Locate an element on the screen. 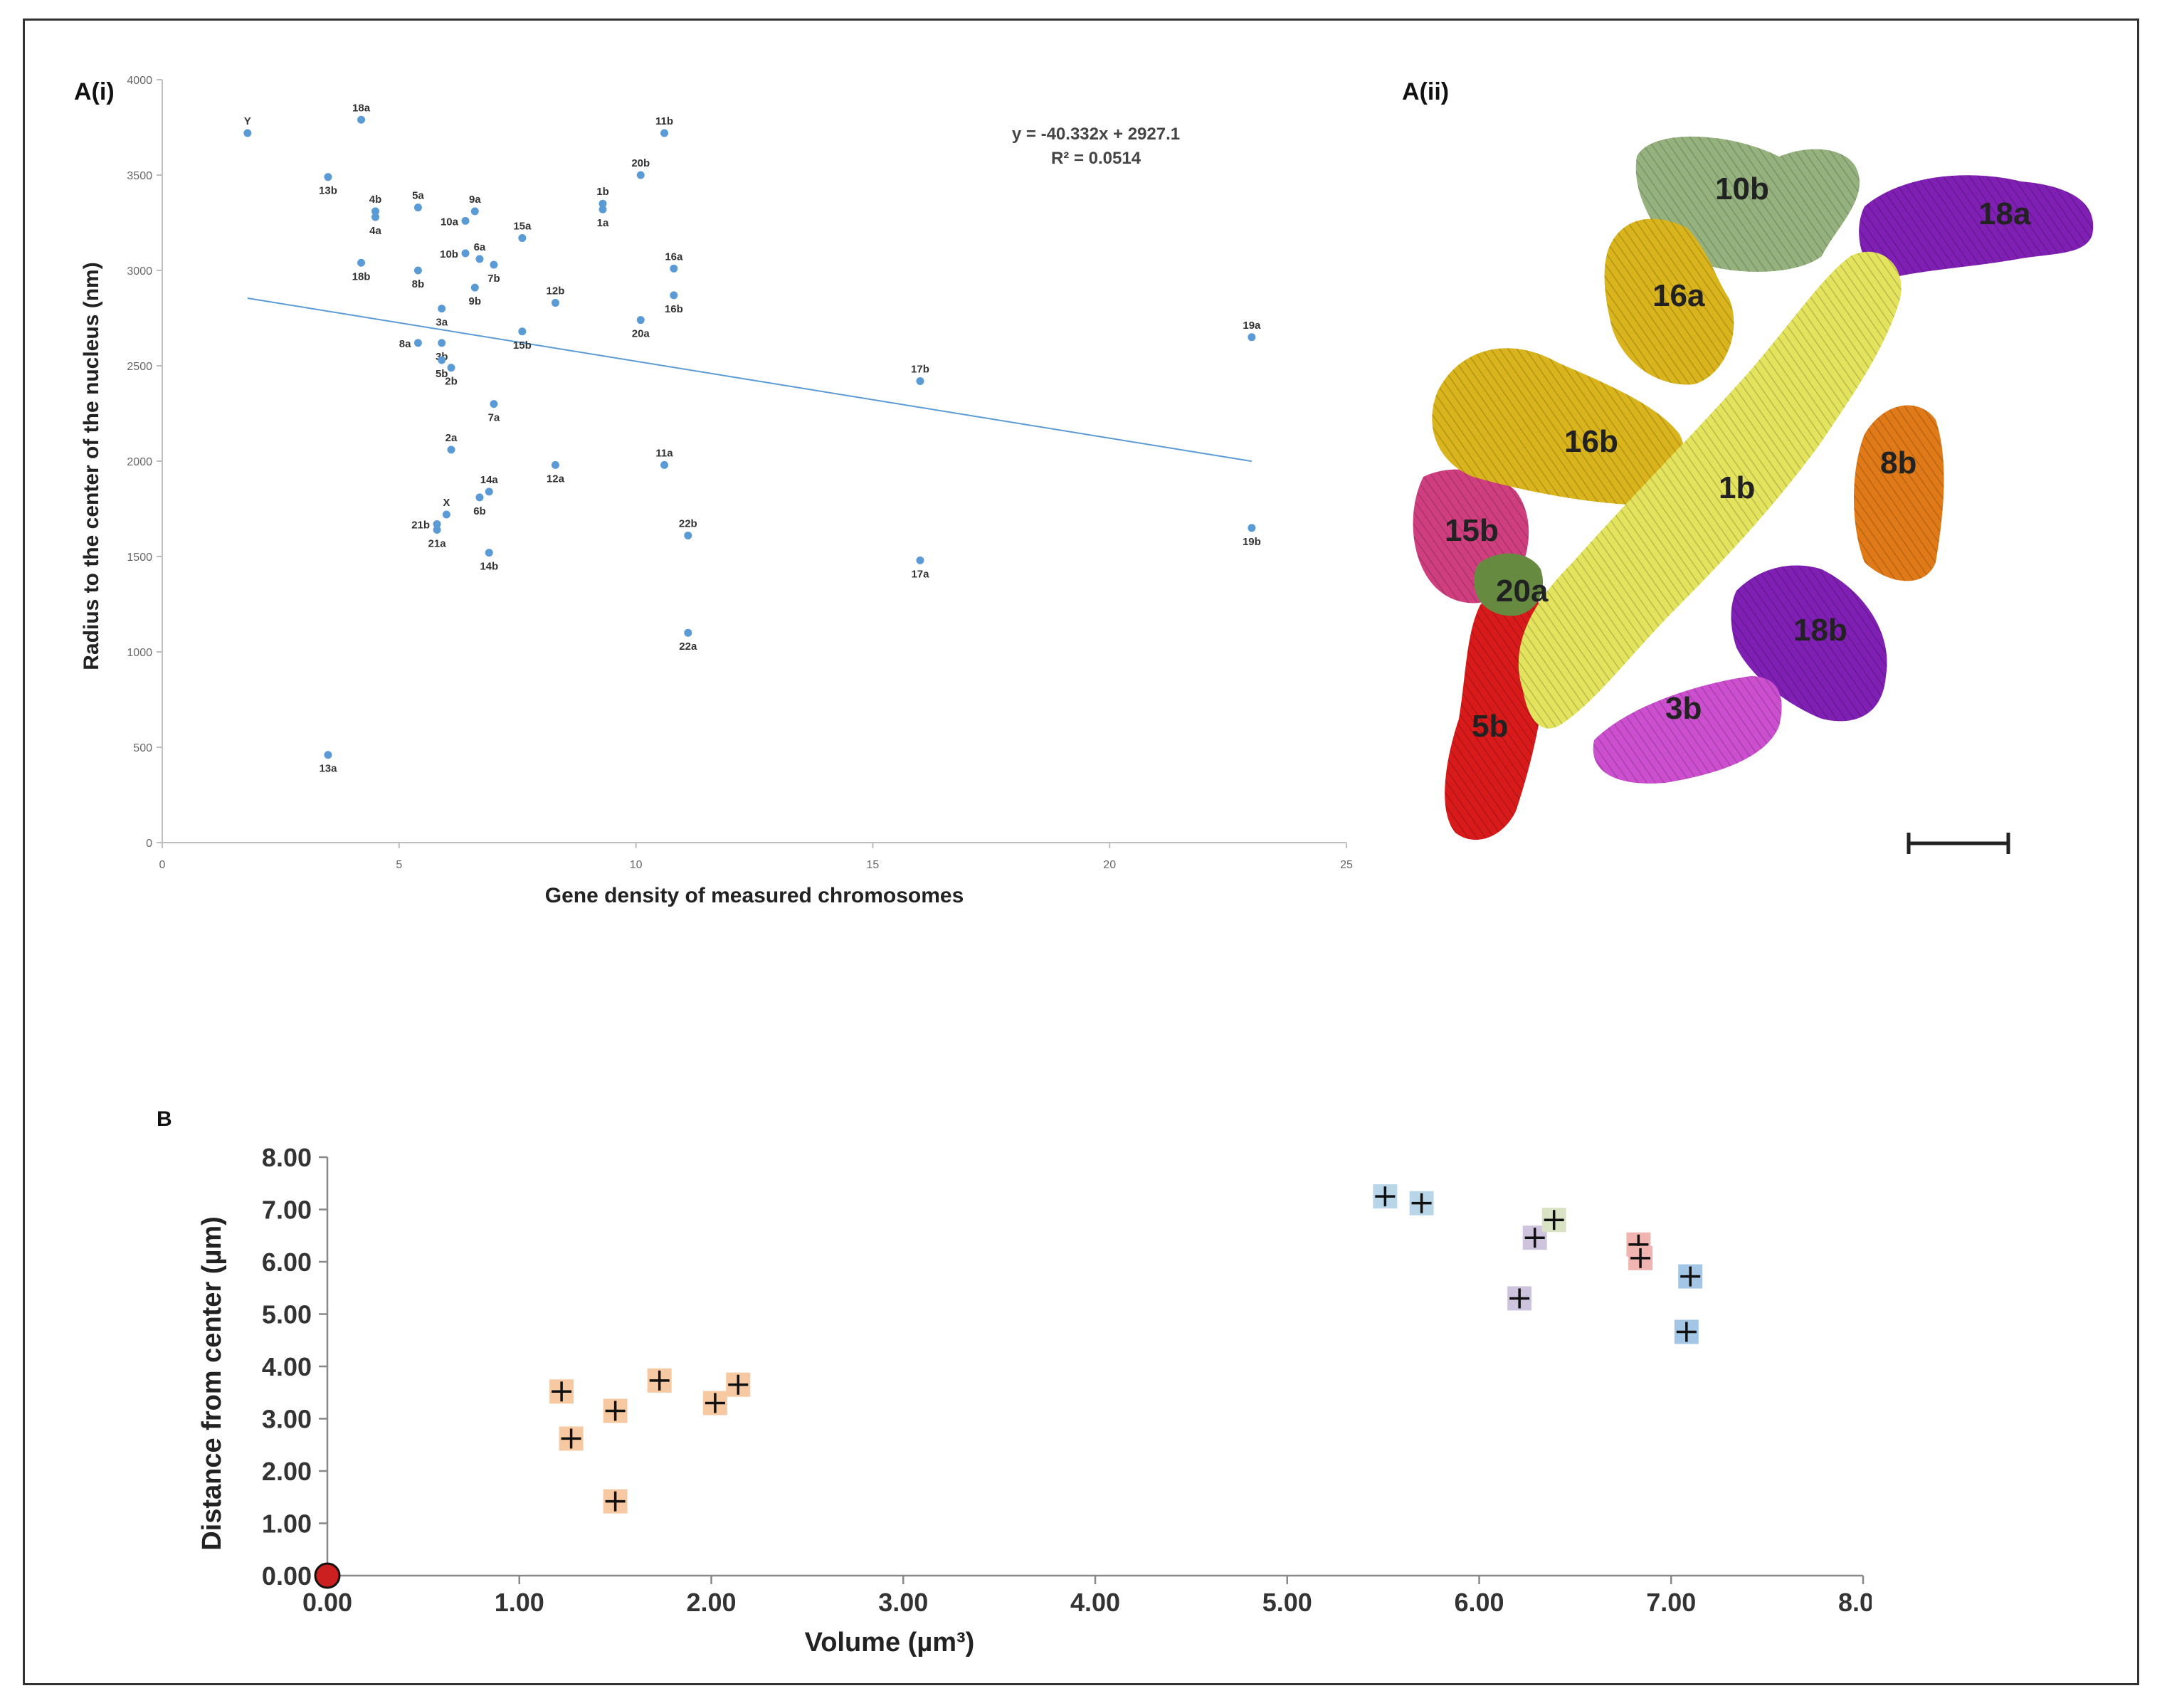 Image resolution: width=2162 pixels, height=1708 pixels. x-tick-label: 20 is located at coordinates (1109, 865).